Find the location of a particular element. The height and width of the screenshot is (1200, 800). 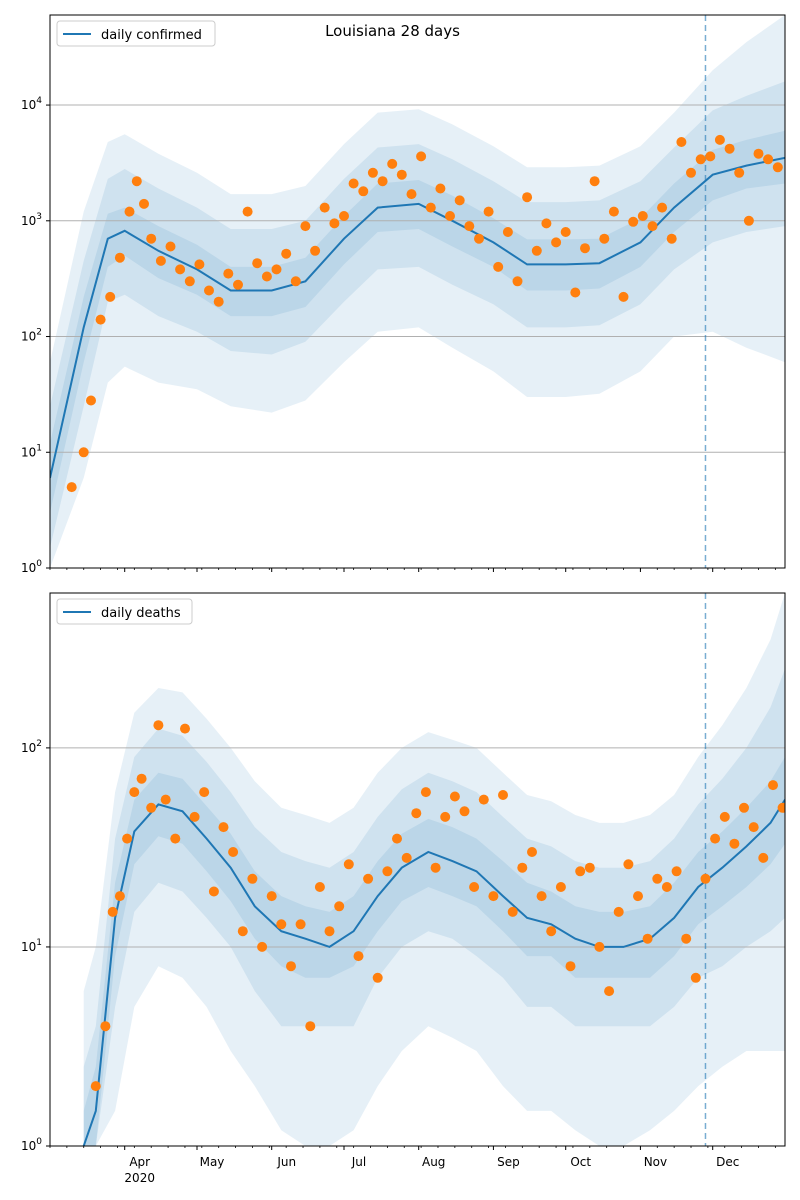

x-tick-label: Oct is located at coordinates (580, 1162).